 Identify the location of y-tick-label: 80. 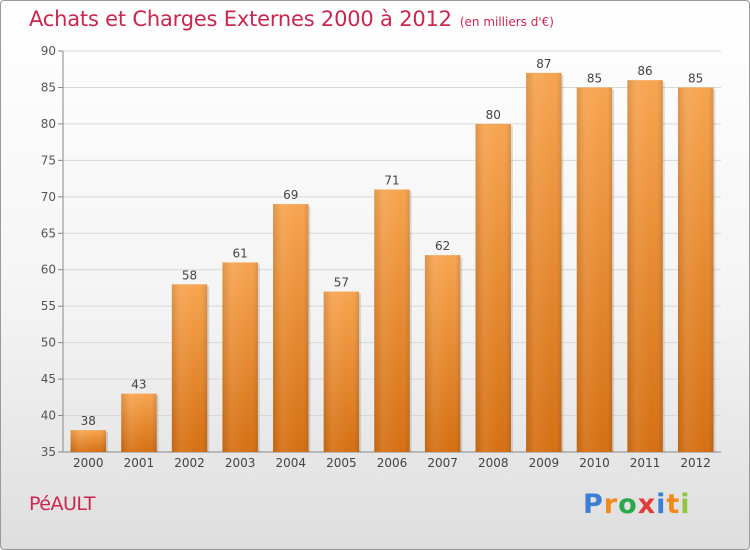
(48, 124).